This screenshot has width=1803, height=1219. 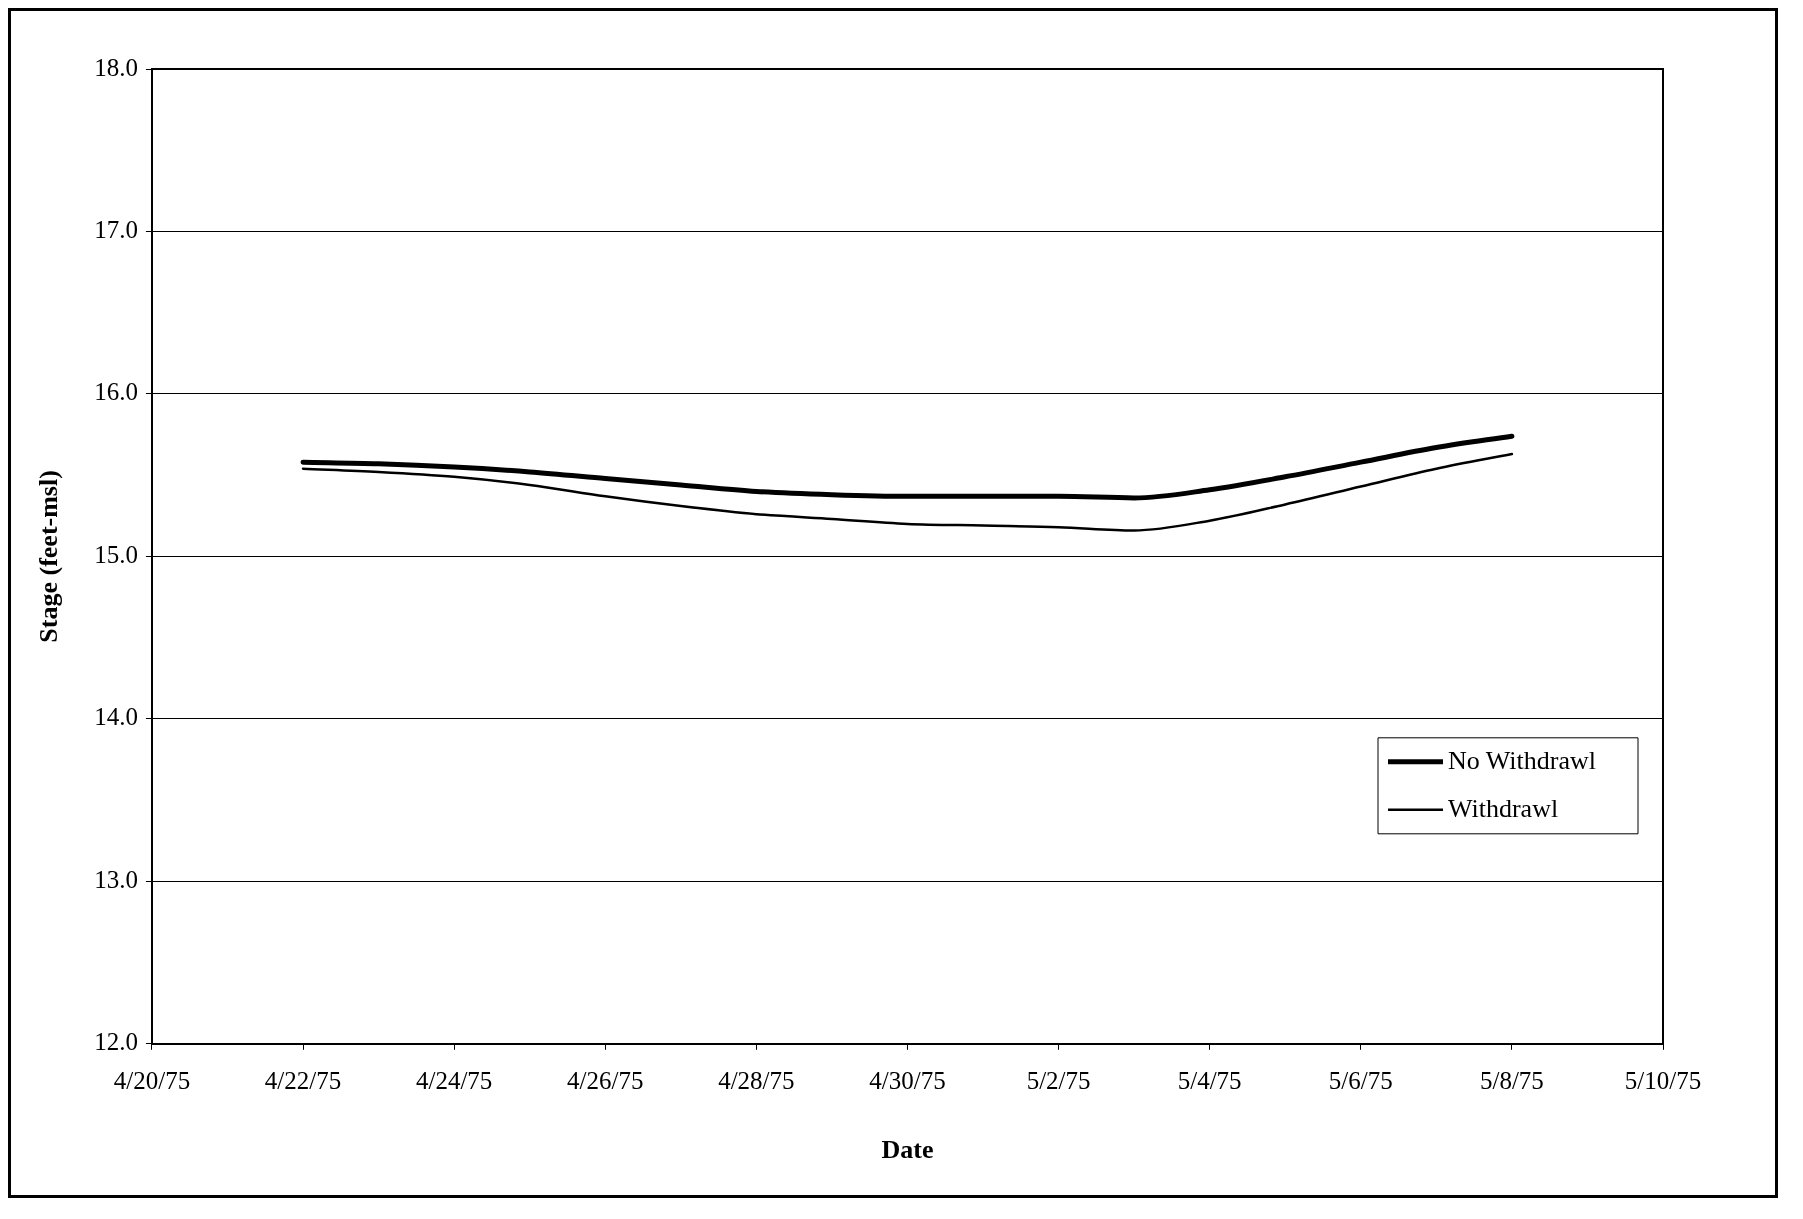 What do you see at coordinates (1058, 1081) in the screenshot?
I see `x-tick-label: 5/2/75` at bounding box center [1058, 1081].